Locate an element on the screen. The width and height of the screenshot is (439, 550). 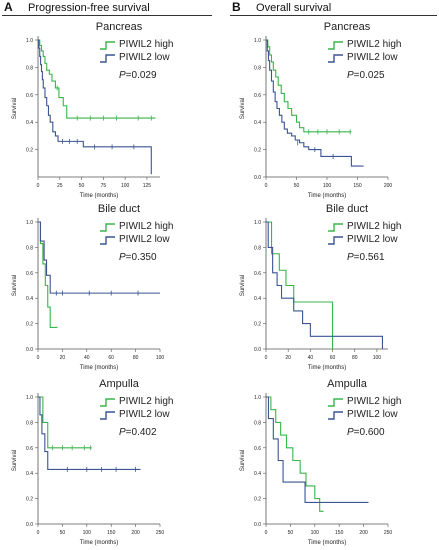
p-value: P=0.600 is located at coordinates (366, 432).